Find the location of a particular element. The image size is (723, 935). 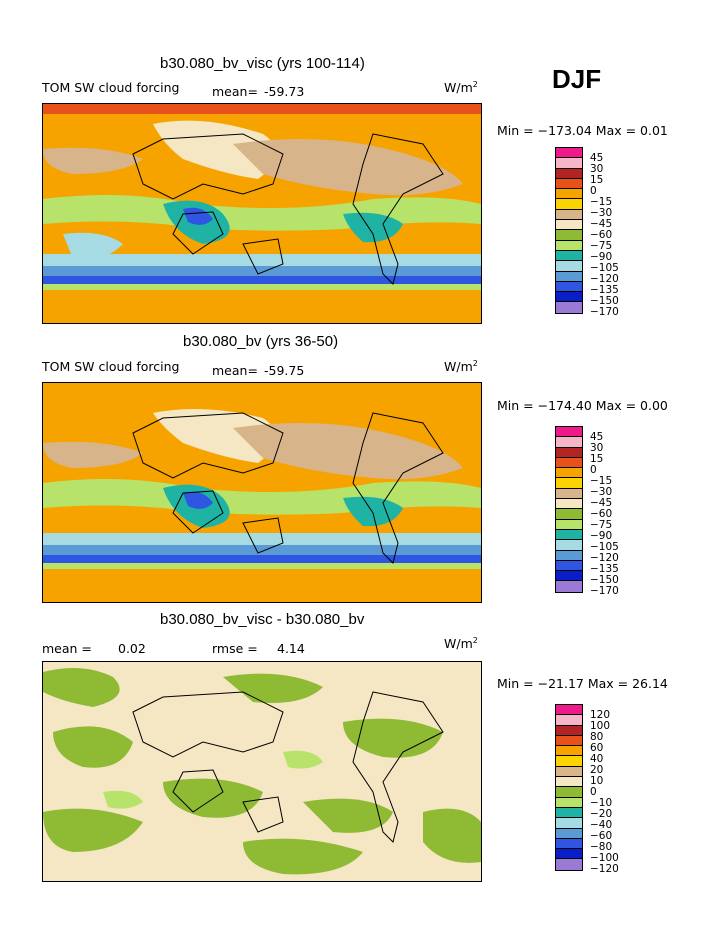

panel1-variable-label: TOM SW cloud forcing is located at coordinates (111, 87).